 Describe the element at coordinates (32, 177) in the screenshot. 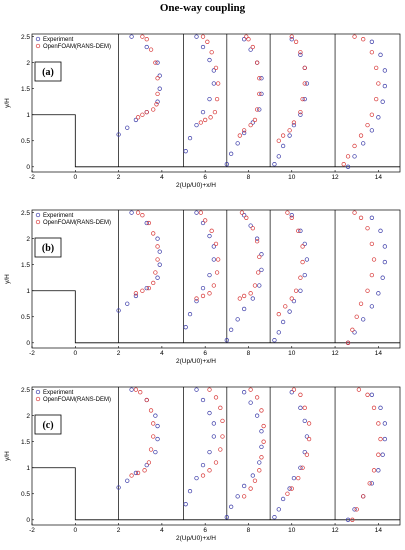

I see `x-tick-label-1: -2` at that location.